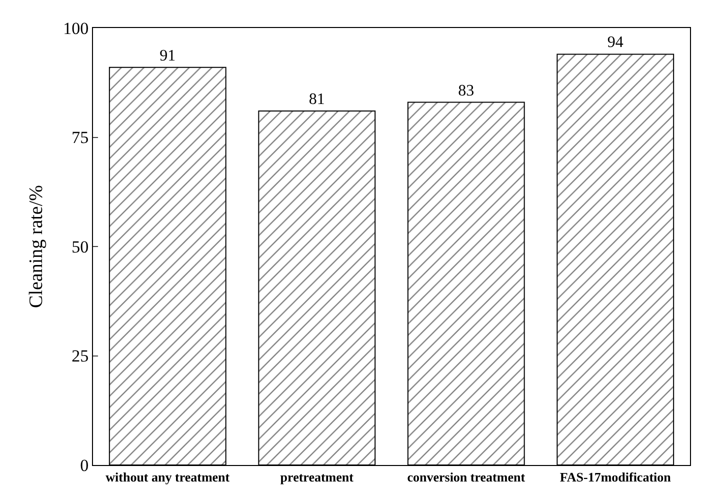 This screenshot has height=498, width=702. I want to click on data-label: 94, so click(615, 43).